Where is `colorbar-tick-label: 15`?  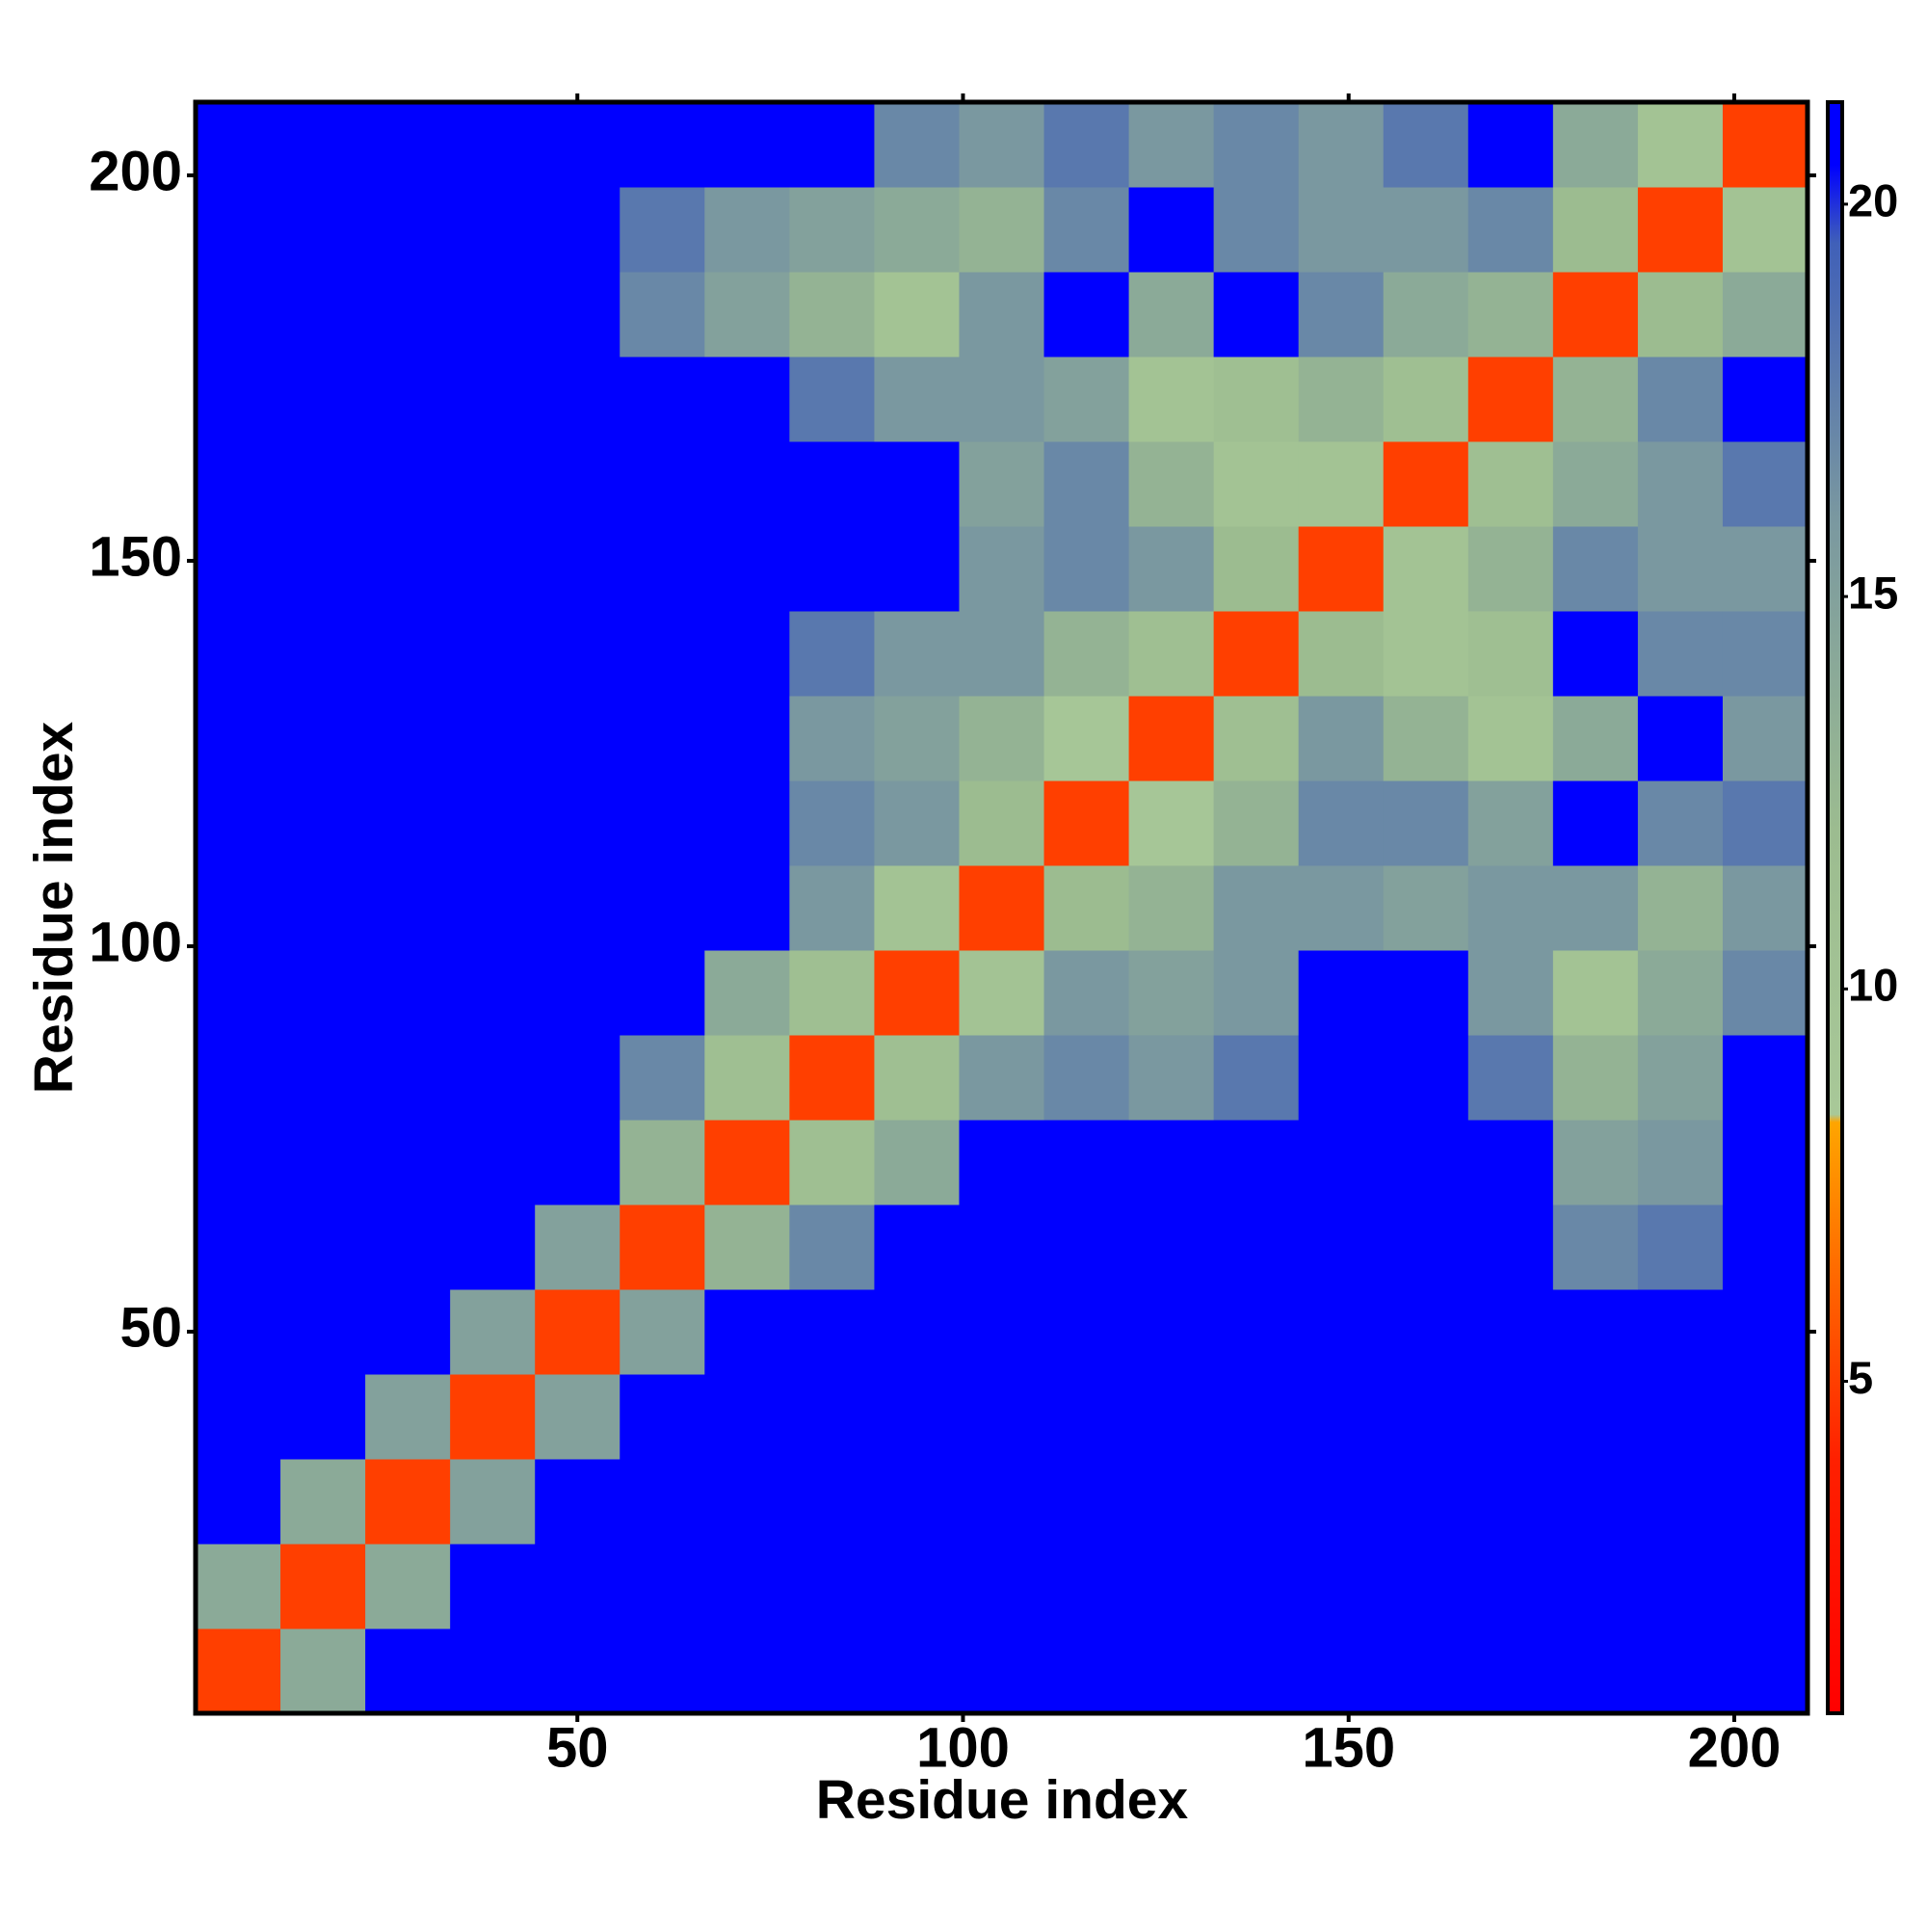 colorbar-tick-label: 15 is located at coordinates (1873, 593).